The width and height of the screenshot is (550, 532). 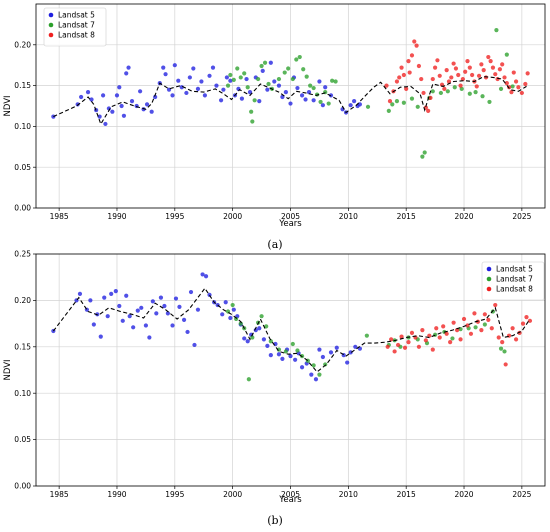 I want to click on x-tick-label: 2000, so click(x=232, y=216).